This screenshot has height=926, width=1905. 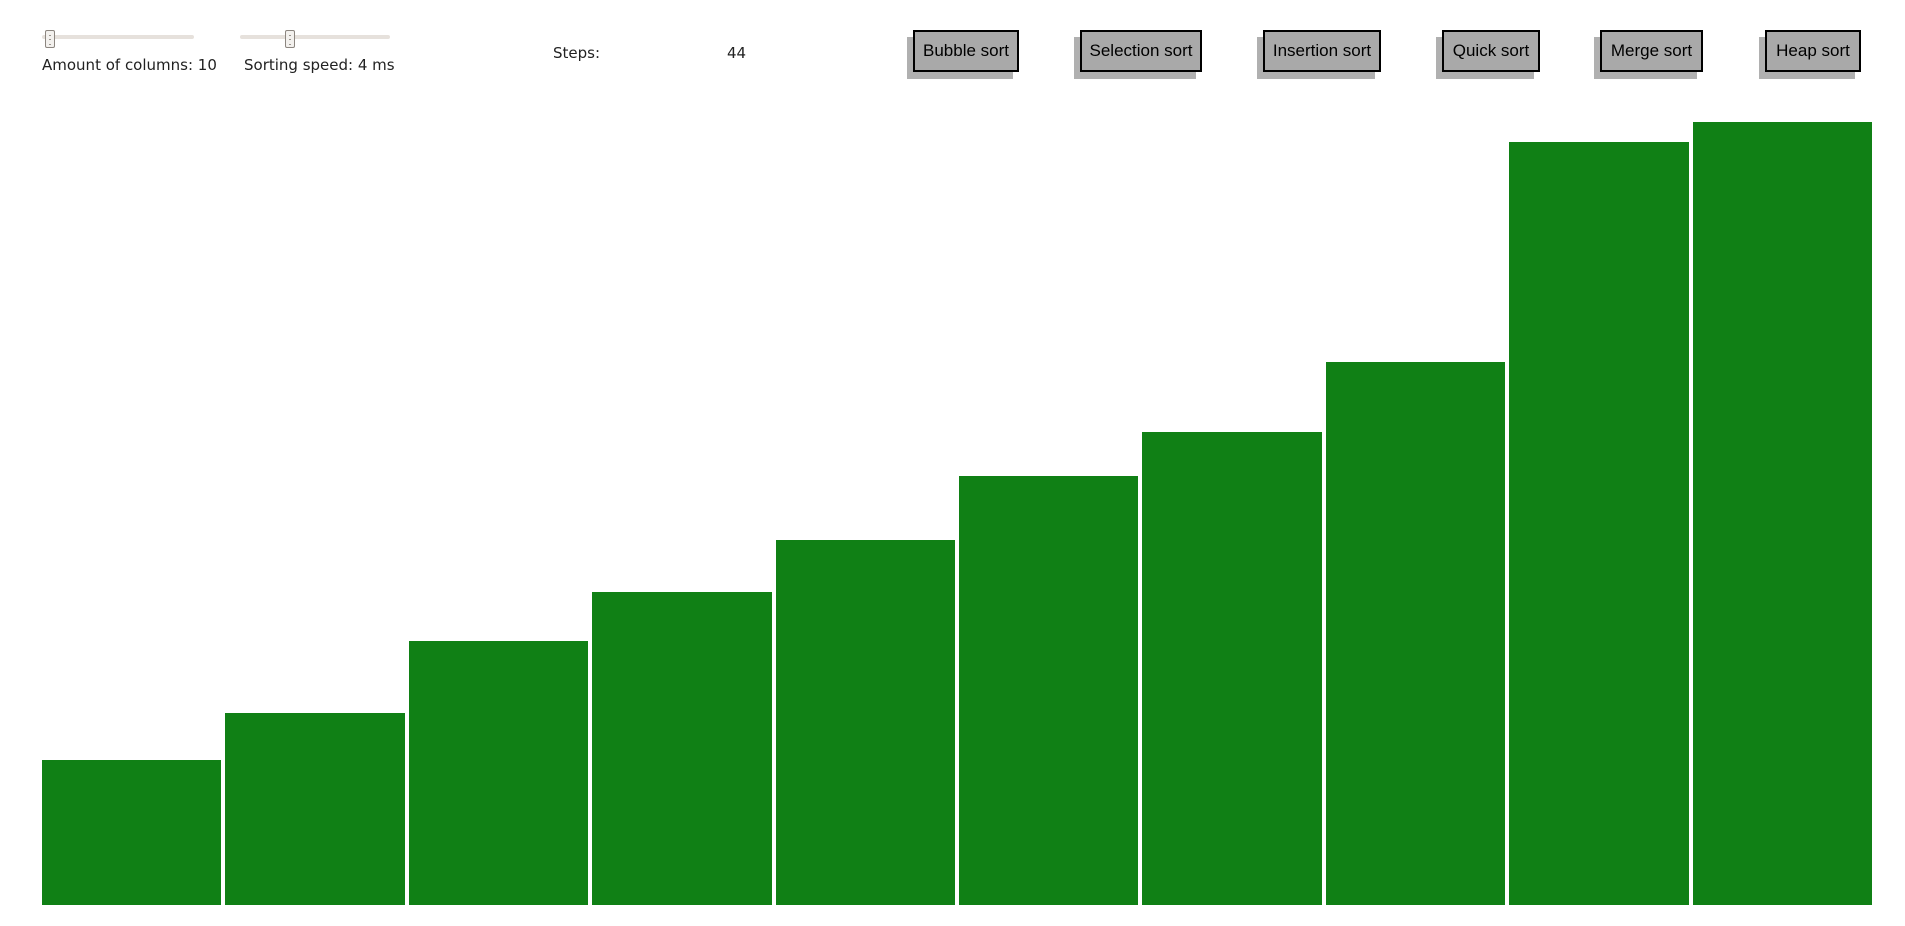 What do you see at coordinates (1651, 51) in the screenshot?
I see `merge-sort-button: Merge sort` at bounding box center [1651, 51].